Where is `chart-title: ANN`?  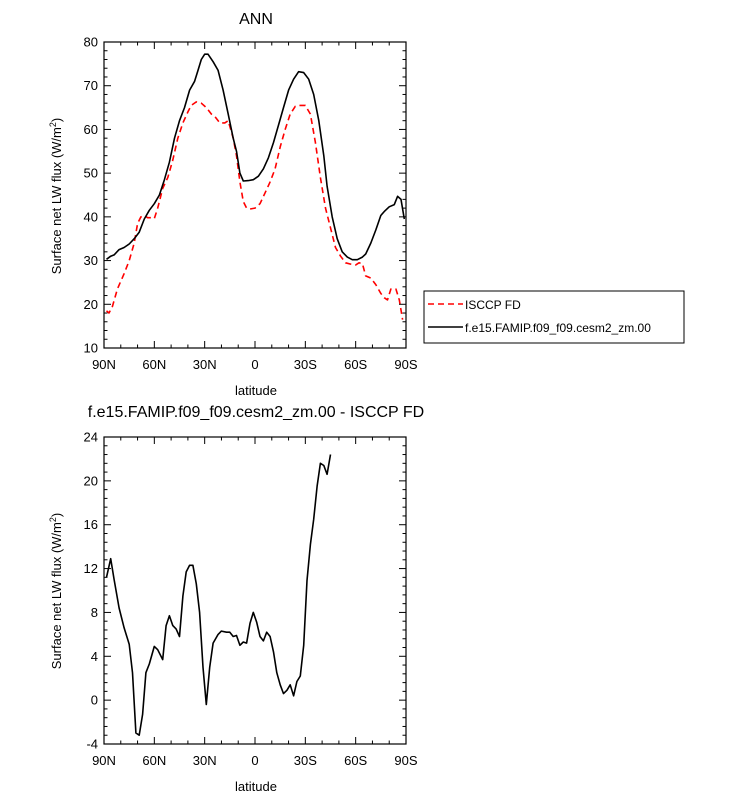 chart-title: ANN is located at coordinates (256, 19).